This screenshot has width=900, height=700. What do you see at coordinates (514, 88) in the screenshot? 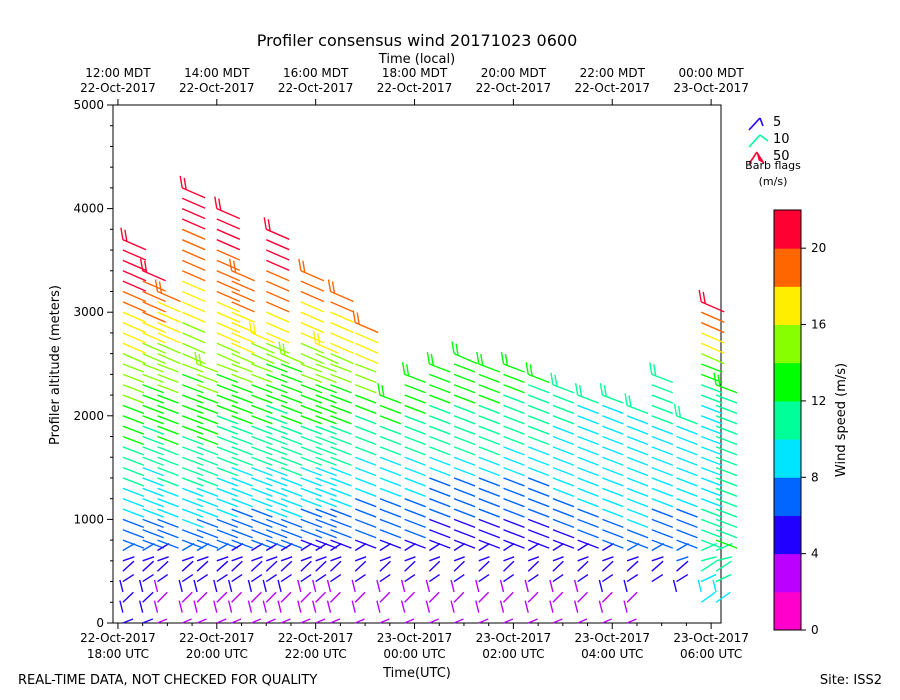
I see `top-tick-label-date: 22-Oct-2017` at bounding box center [514, 88].